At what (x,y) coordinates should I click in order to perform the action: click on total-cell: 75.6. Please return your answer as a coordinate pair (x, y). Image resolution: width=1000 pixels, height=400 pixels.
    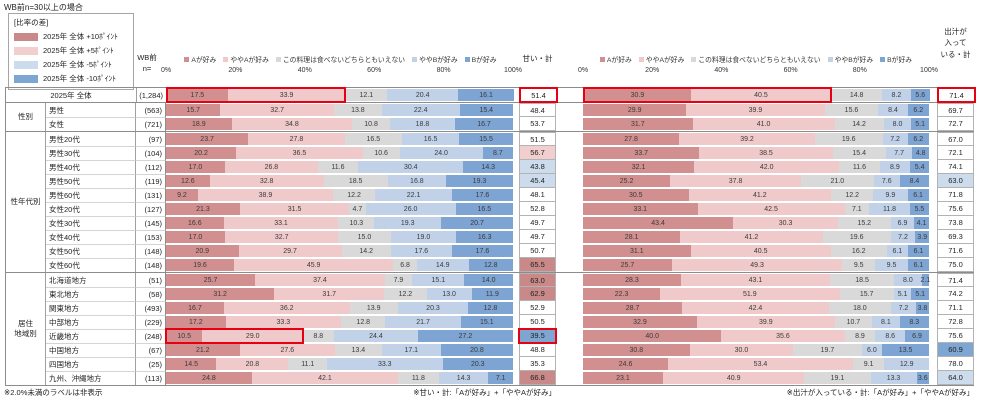
    Looking at the image, I should click on (955, 209).